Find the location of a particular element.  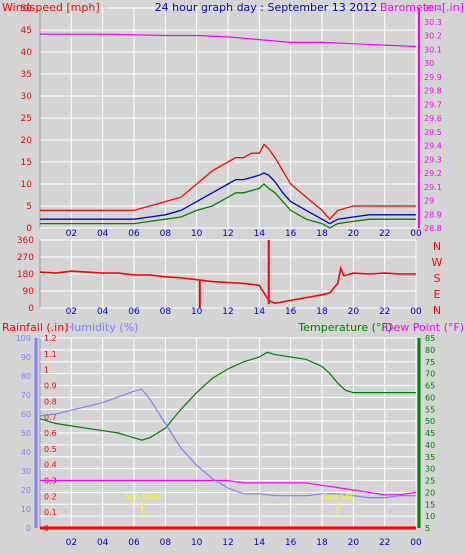

direction-tick: 360 is located at coordinates (25, 241).